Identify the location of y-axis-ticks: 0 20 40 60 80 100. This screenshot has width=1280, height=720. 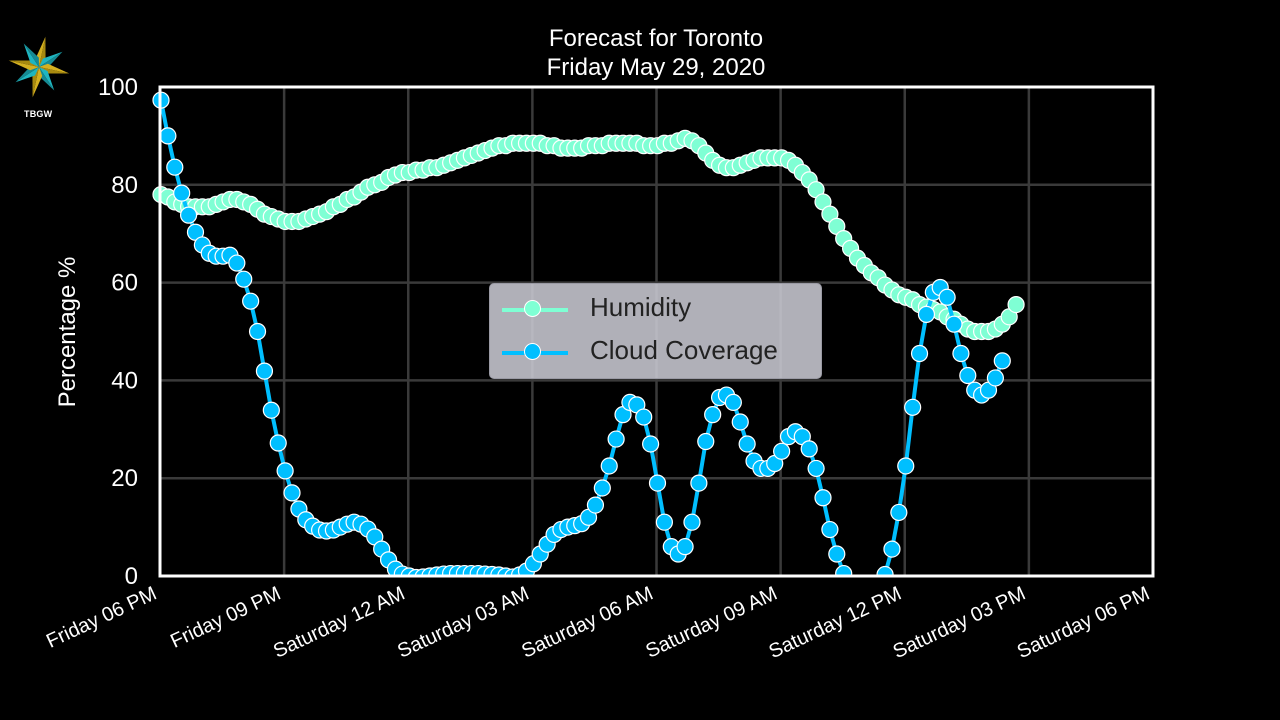
(118, 332).